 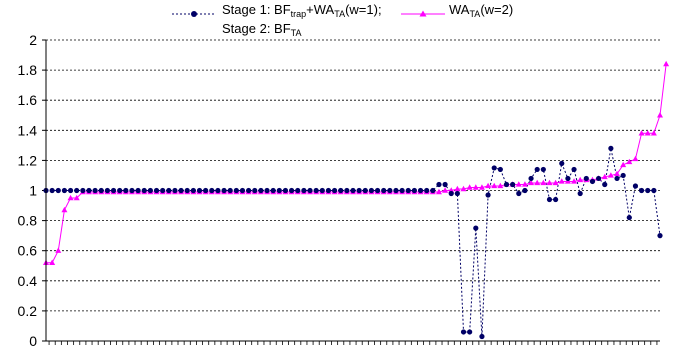 I want to click on y-tick-label: 1.4, so click(x=28, y=130).